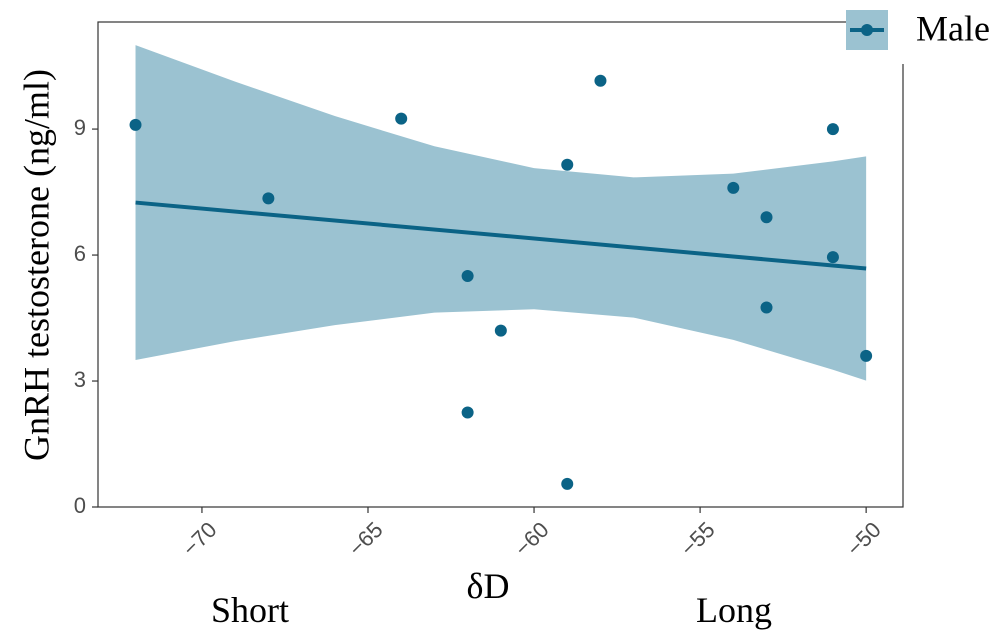  Describe the element at coordinates (488, 586) in the screenshot. I see `x-axis-label: δD` at that location.